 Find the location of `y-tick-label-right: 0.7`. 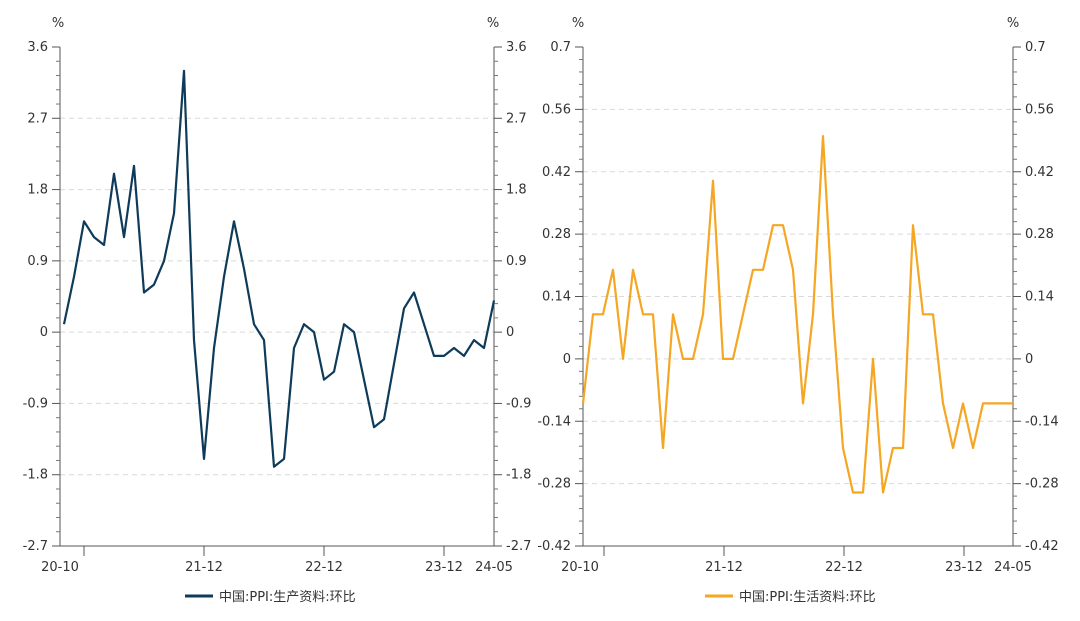

y-tick-label-right: 0.7 is located at coordinates (1035, 47).